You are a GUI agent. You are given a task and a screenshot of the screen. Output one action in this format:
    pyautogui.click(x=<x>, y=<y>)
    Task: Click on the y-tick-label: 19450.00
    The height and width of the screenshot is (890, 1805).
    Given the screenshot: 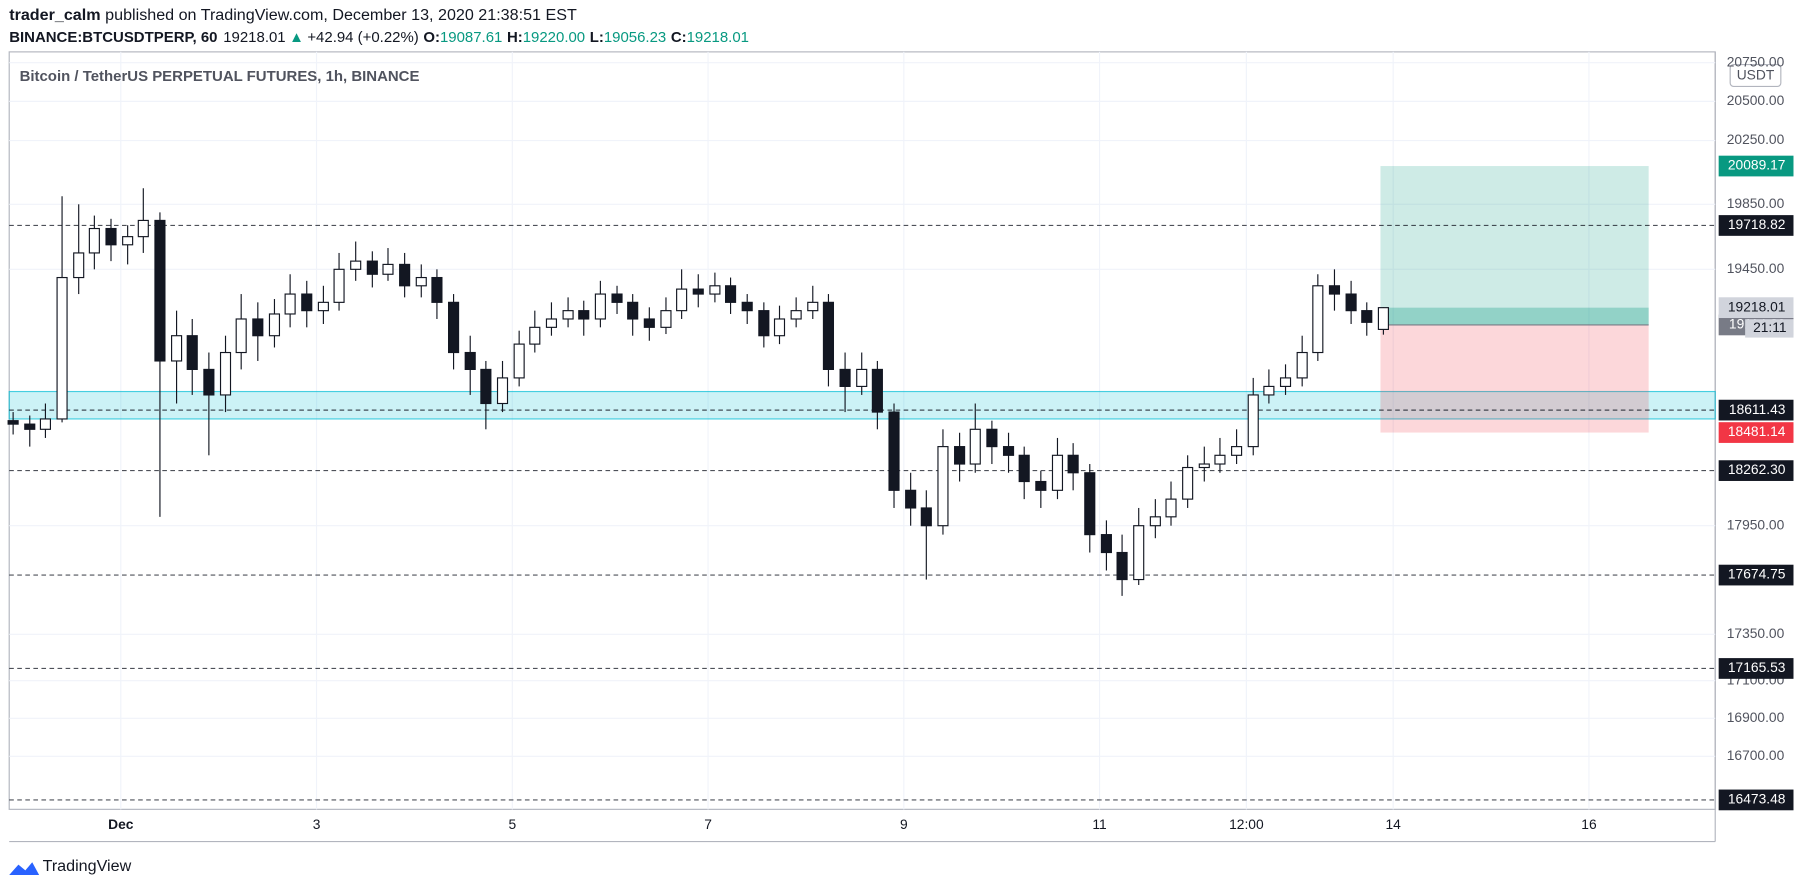 What is the action you would take?
    pyautogui.click(x=1756, y=268)
    